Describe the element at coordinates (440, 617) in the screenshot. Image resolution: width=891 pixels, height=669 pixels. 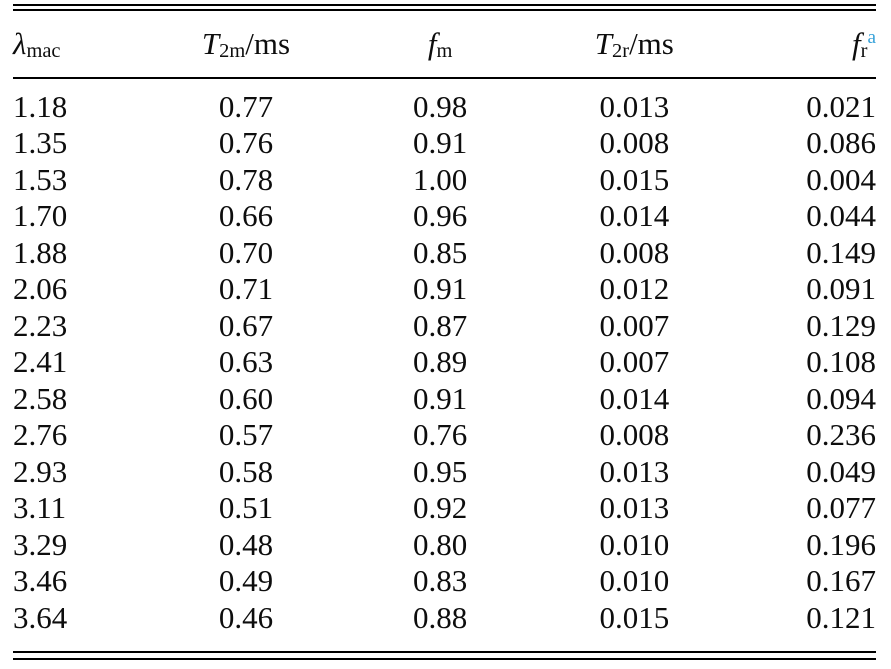
I see `table-cell: 0.88` at that location.